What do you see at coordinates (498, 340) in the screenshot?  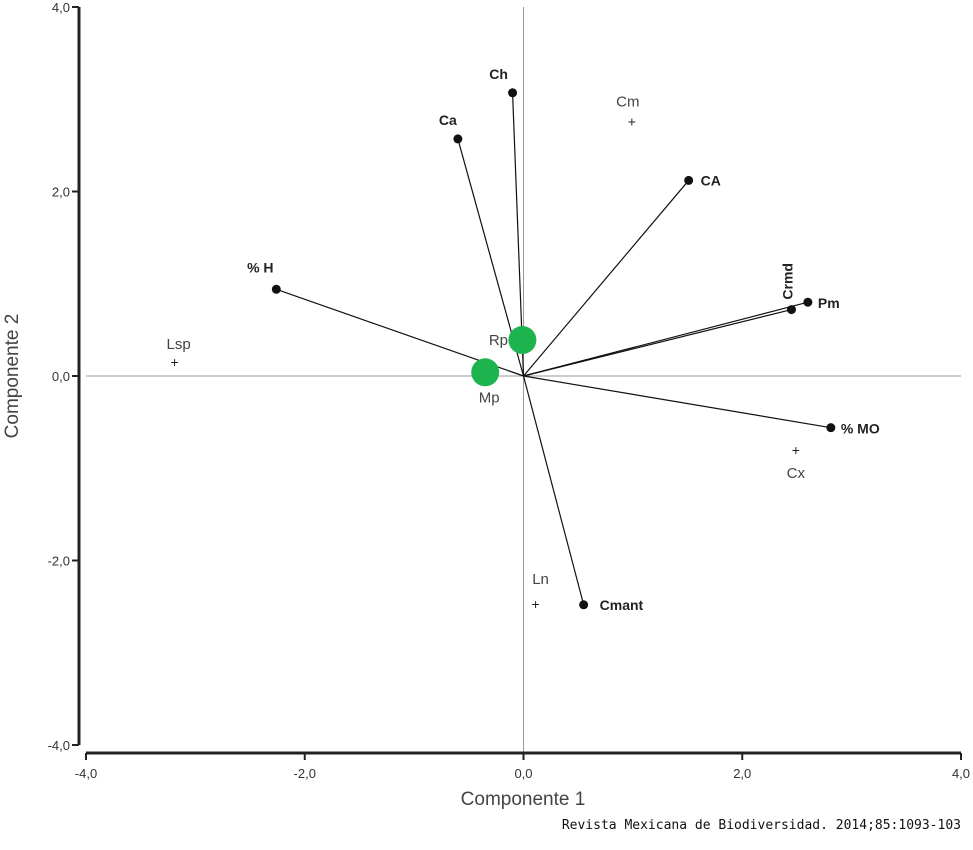 I see `highlight-label: Rp` at bounding box center [498, 340].